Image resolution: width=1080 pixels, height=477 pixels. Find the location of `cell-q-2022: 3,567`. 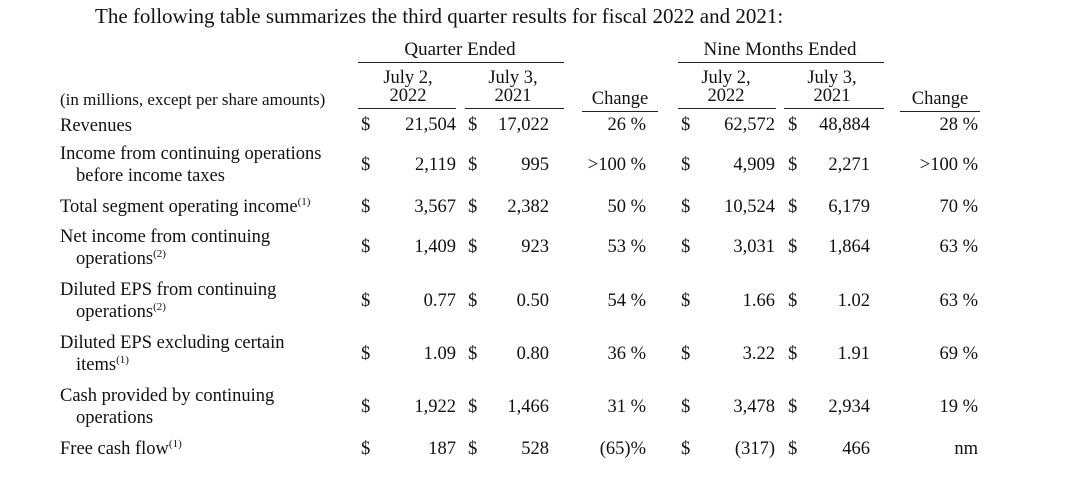

cell-q-2022: 3,567 is located at coordinates (435, 207).